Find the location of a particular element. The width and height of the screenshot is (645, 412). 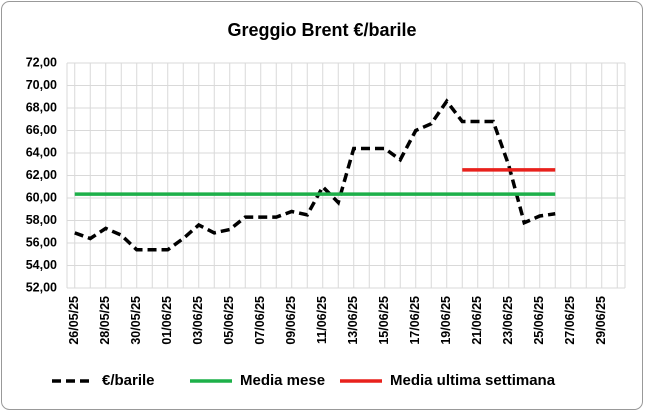

legend-label: Media mese is located at coordinates (282, 380).